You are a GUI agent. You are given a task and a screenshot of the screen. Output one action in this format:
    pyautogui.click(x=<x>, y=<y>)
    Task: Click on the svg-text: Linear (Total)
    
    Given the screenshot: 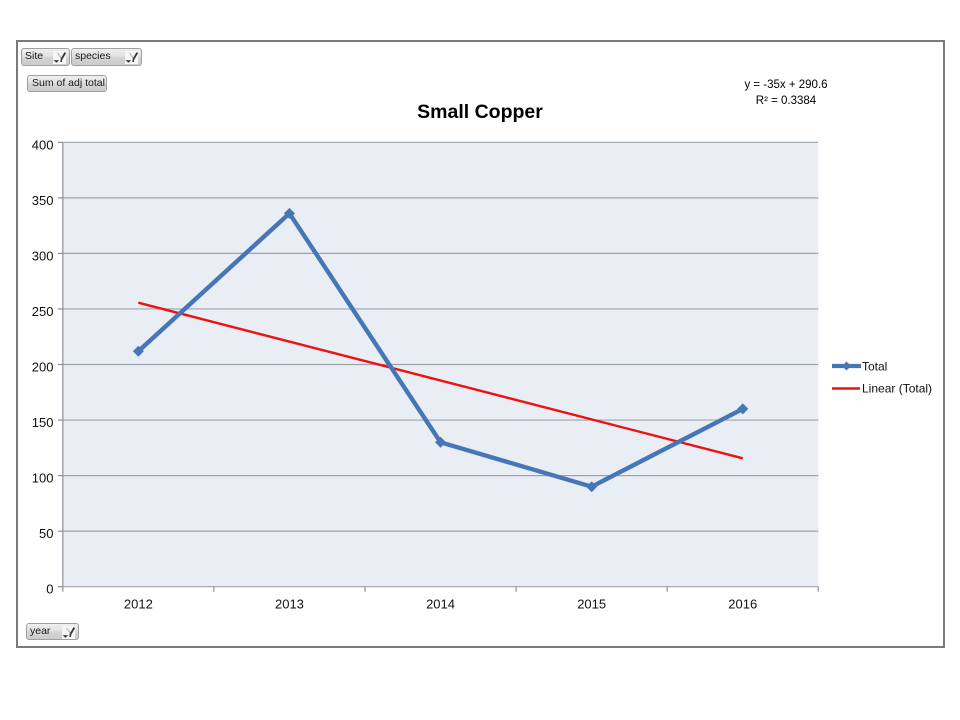 What is the action you would take?
    pyautogui.click(x=897, y=389)
    